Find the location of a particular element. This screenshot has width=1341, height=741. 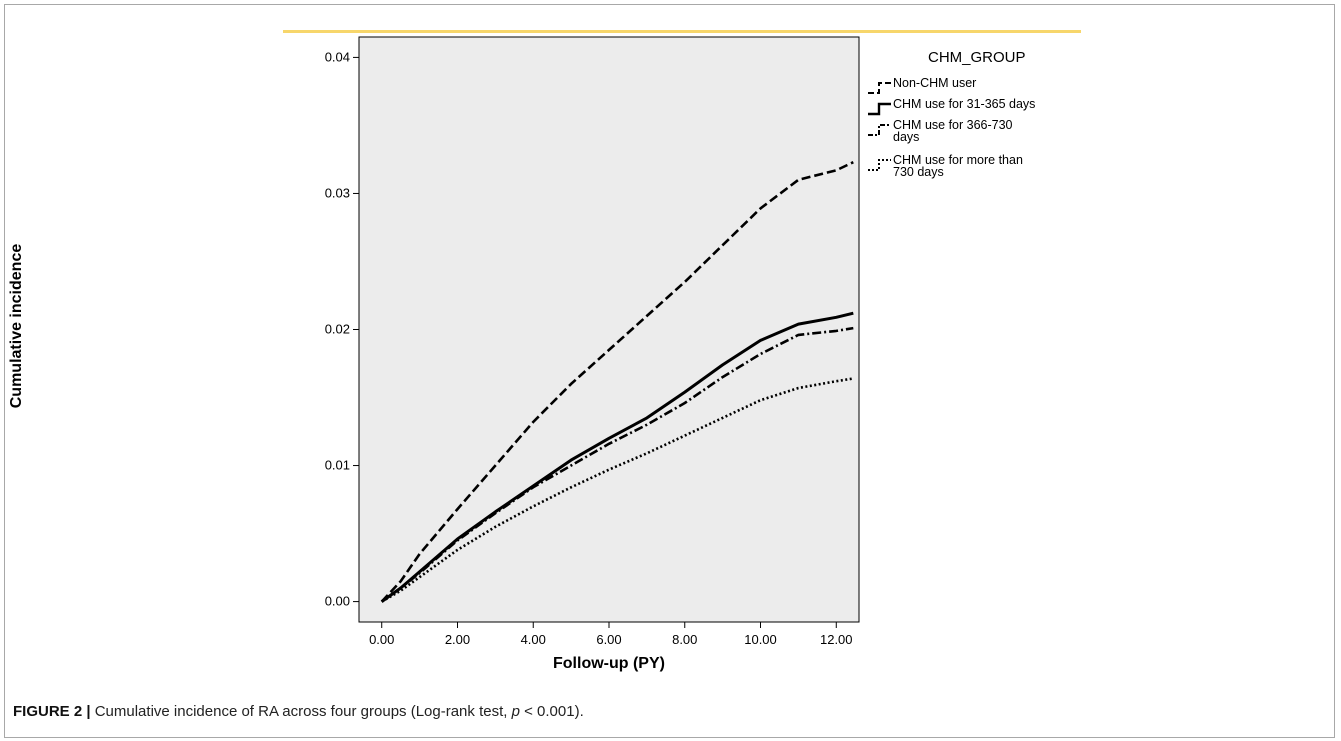

x-tick-label: 6.00 is located at coordinates (608, 639).